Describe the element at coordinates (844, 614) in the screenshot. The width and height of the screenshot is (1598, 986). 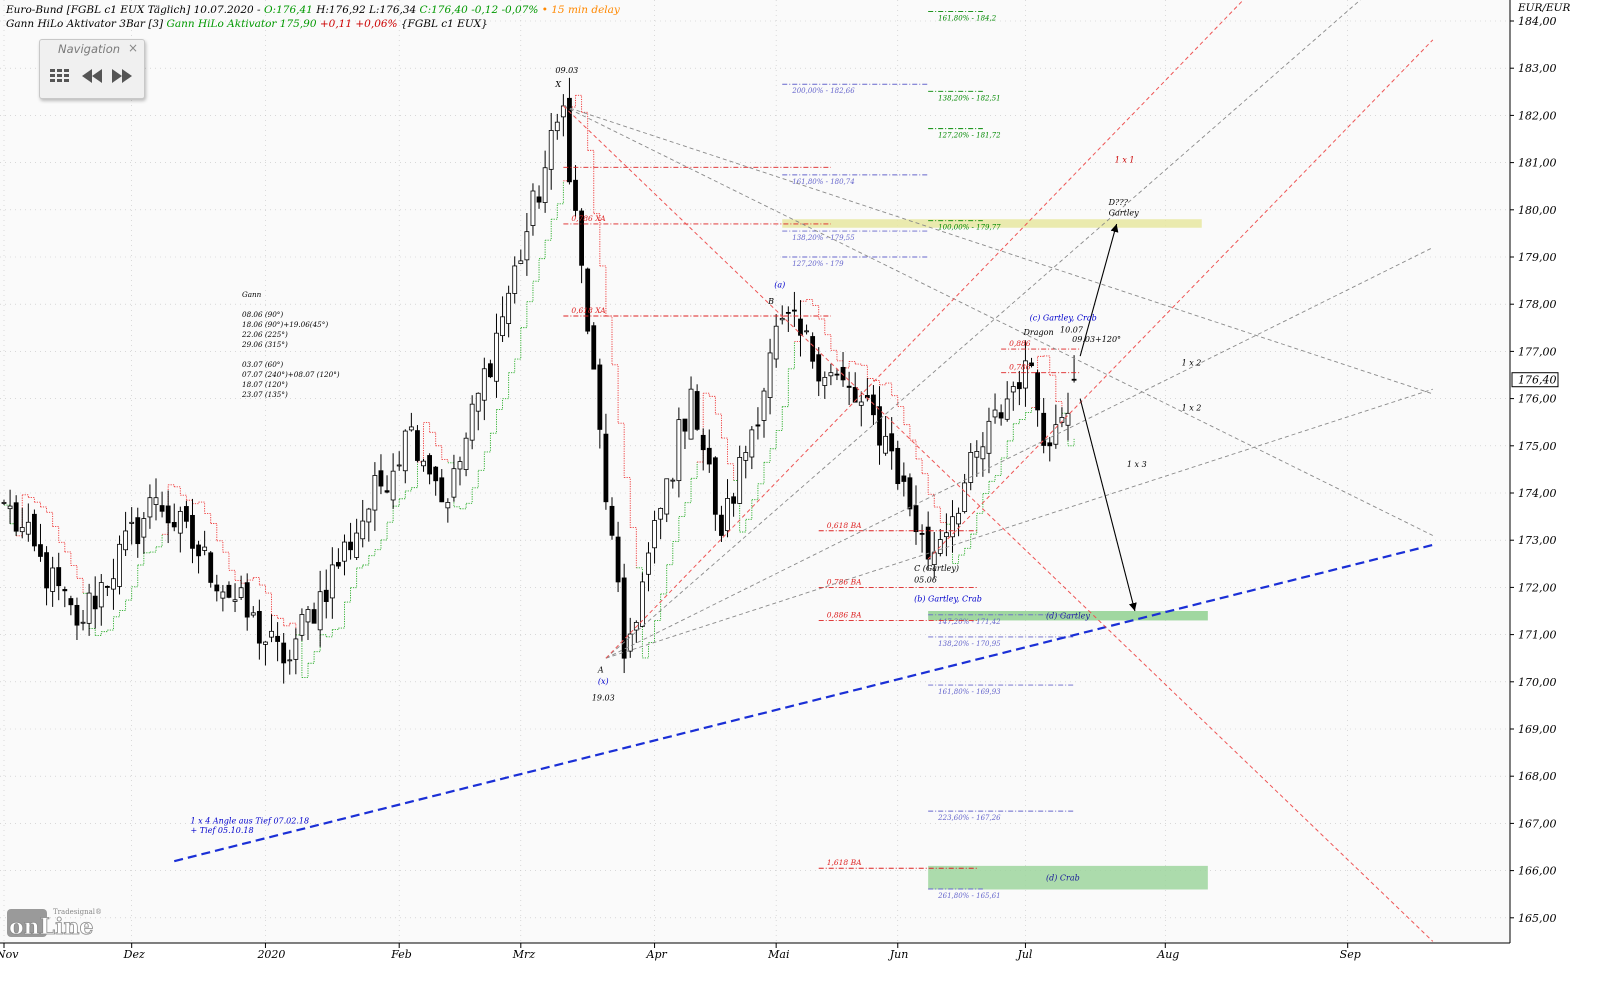
I see `ratio-level-label: 0,886 BA` at that location.